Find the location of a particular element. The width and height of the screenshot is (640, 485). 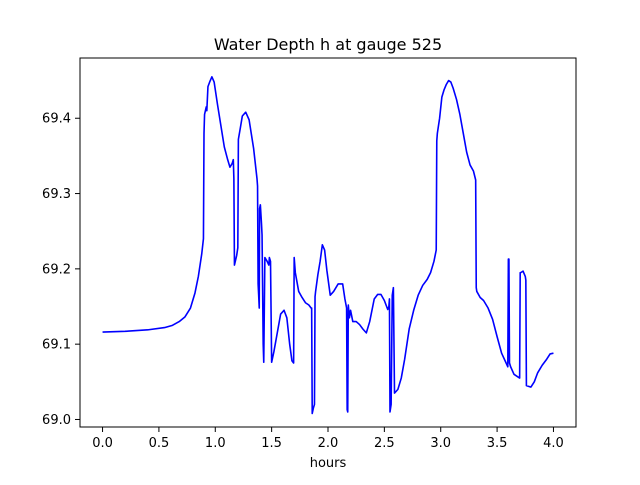

x-tick-label: 3.0 is located at coordinates (440, 443).